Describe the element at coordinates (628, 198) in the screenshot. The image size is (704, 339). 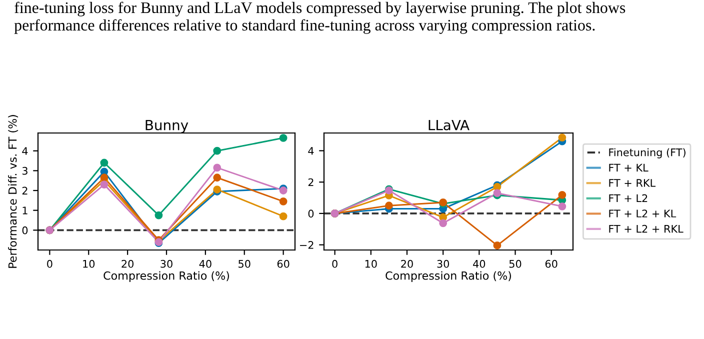
I see `legend-label: FT + L2` at that location.